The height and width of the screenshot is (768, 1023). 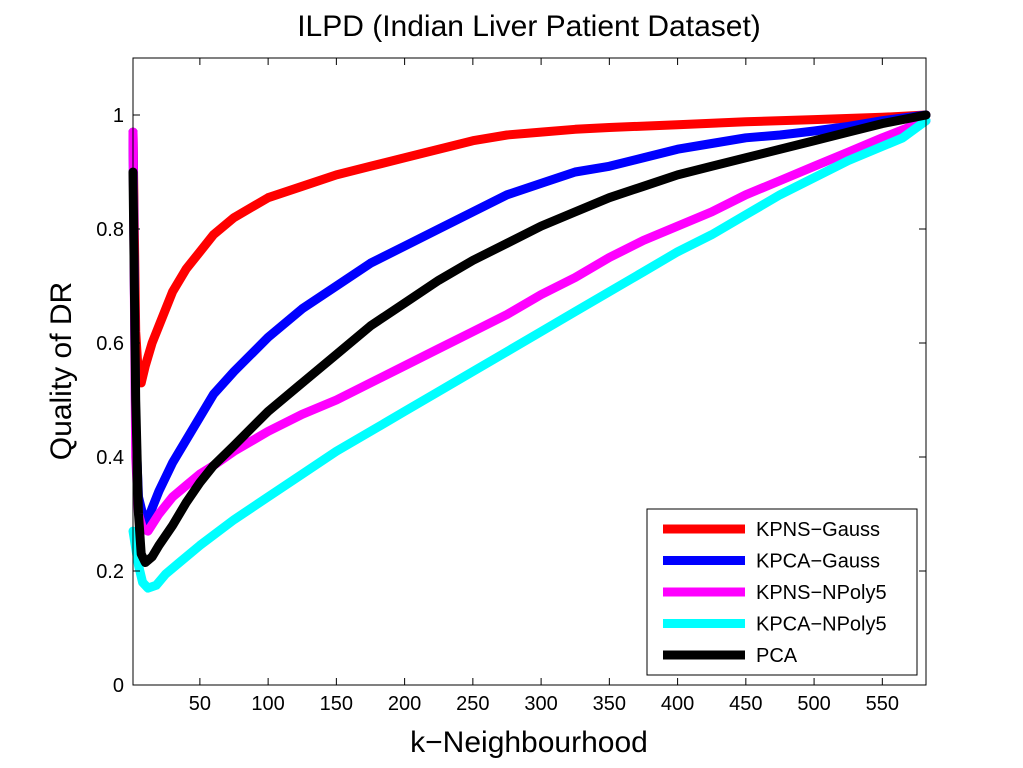 I want to click on chart-title: ILPD (Indian Liver Patient Dataset), so click(x=529, y=26).